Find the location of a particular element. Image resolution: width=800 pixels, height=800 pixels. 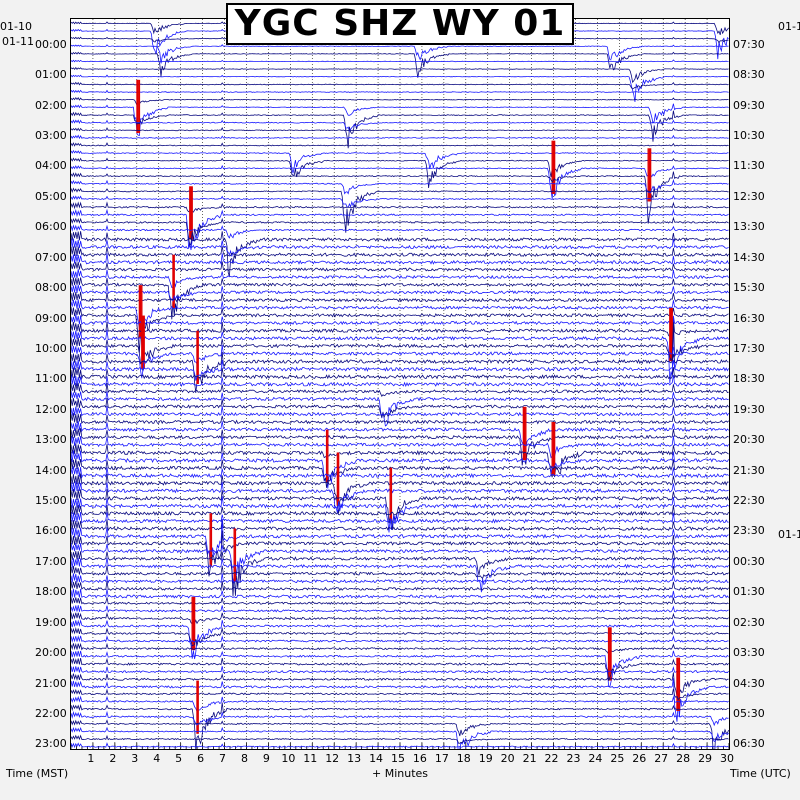

left-hour-label: 00:00 is located at coordinates (51, 44).